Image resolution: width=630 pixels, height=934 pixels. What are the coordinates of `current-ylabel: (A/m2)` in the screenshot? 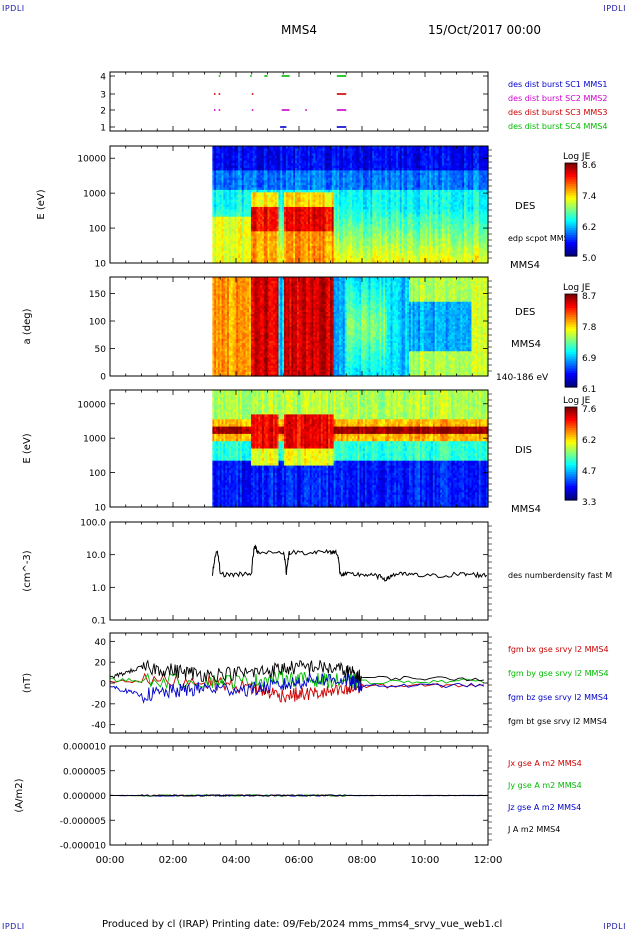 It's located at (19, 795).